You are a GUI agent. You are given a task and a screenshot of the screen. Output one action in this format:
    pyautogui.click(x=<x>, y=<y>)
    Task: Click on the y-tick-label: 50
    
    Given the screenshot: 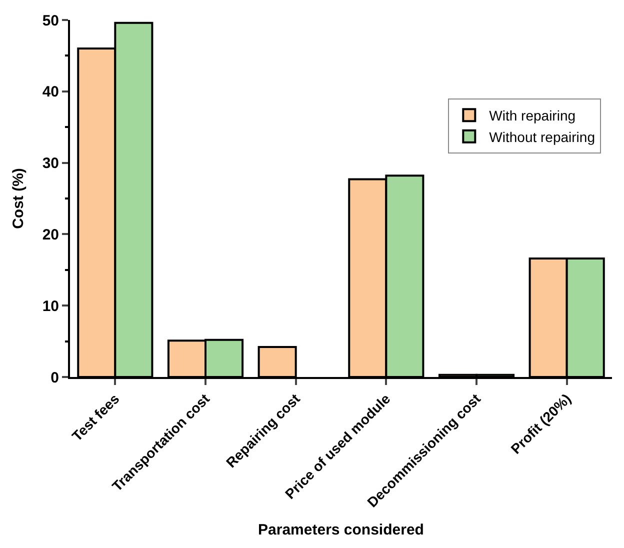 What is the action you would take?
    pyautogui.click(x=50, y=21)
    